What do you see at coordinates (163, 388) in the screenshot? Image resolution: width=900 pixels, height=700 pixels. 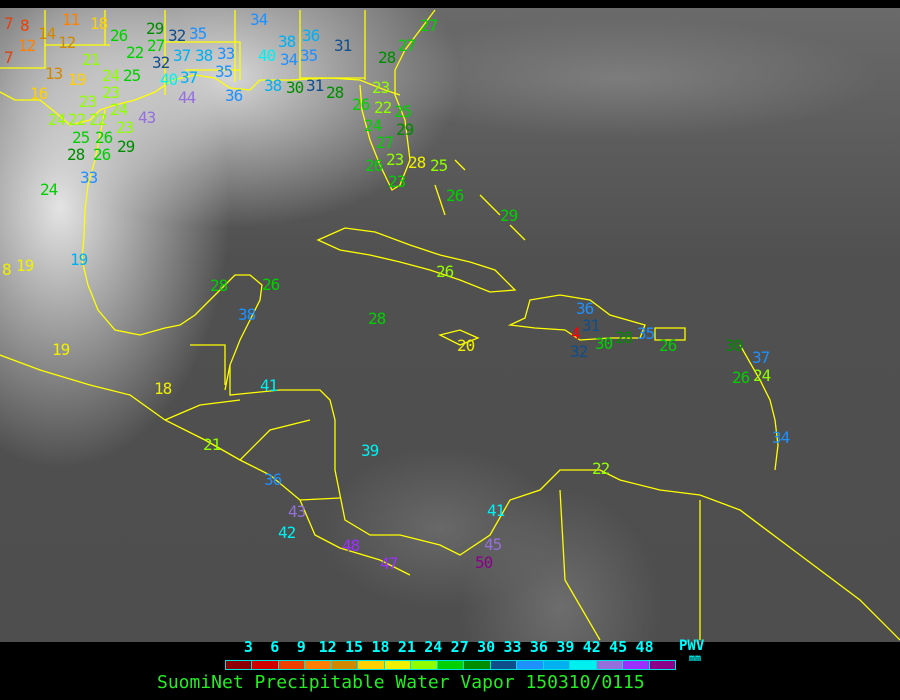 I see `station-pwv-value: 18` at bounding box center [163, 388].